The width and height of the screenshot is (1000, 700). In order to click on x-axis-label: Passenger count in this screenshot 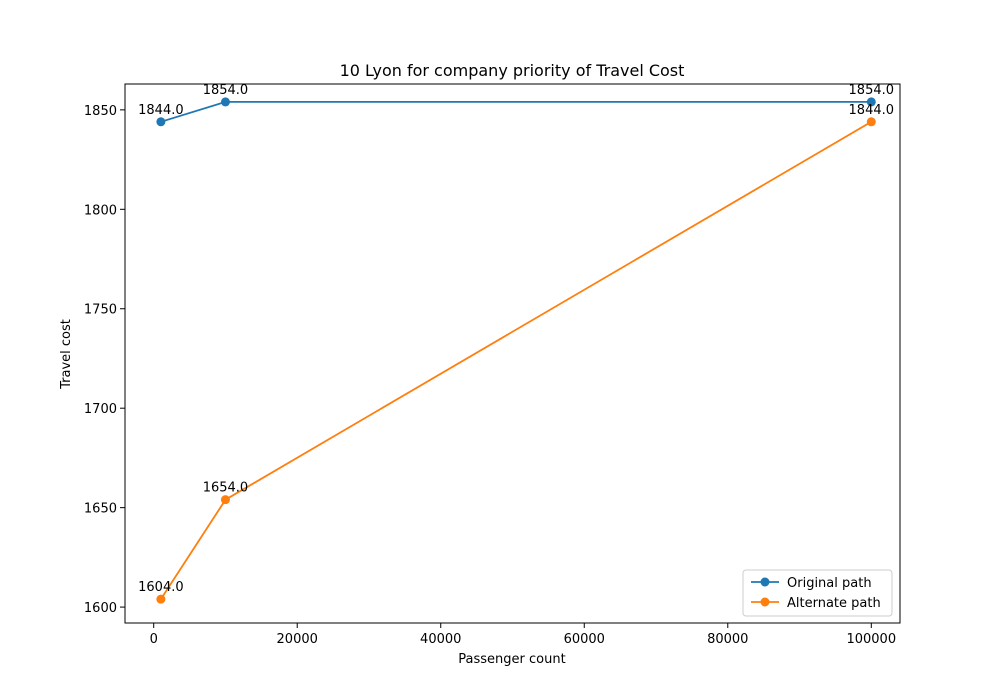, I will do `click(511, 659)`.